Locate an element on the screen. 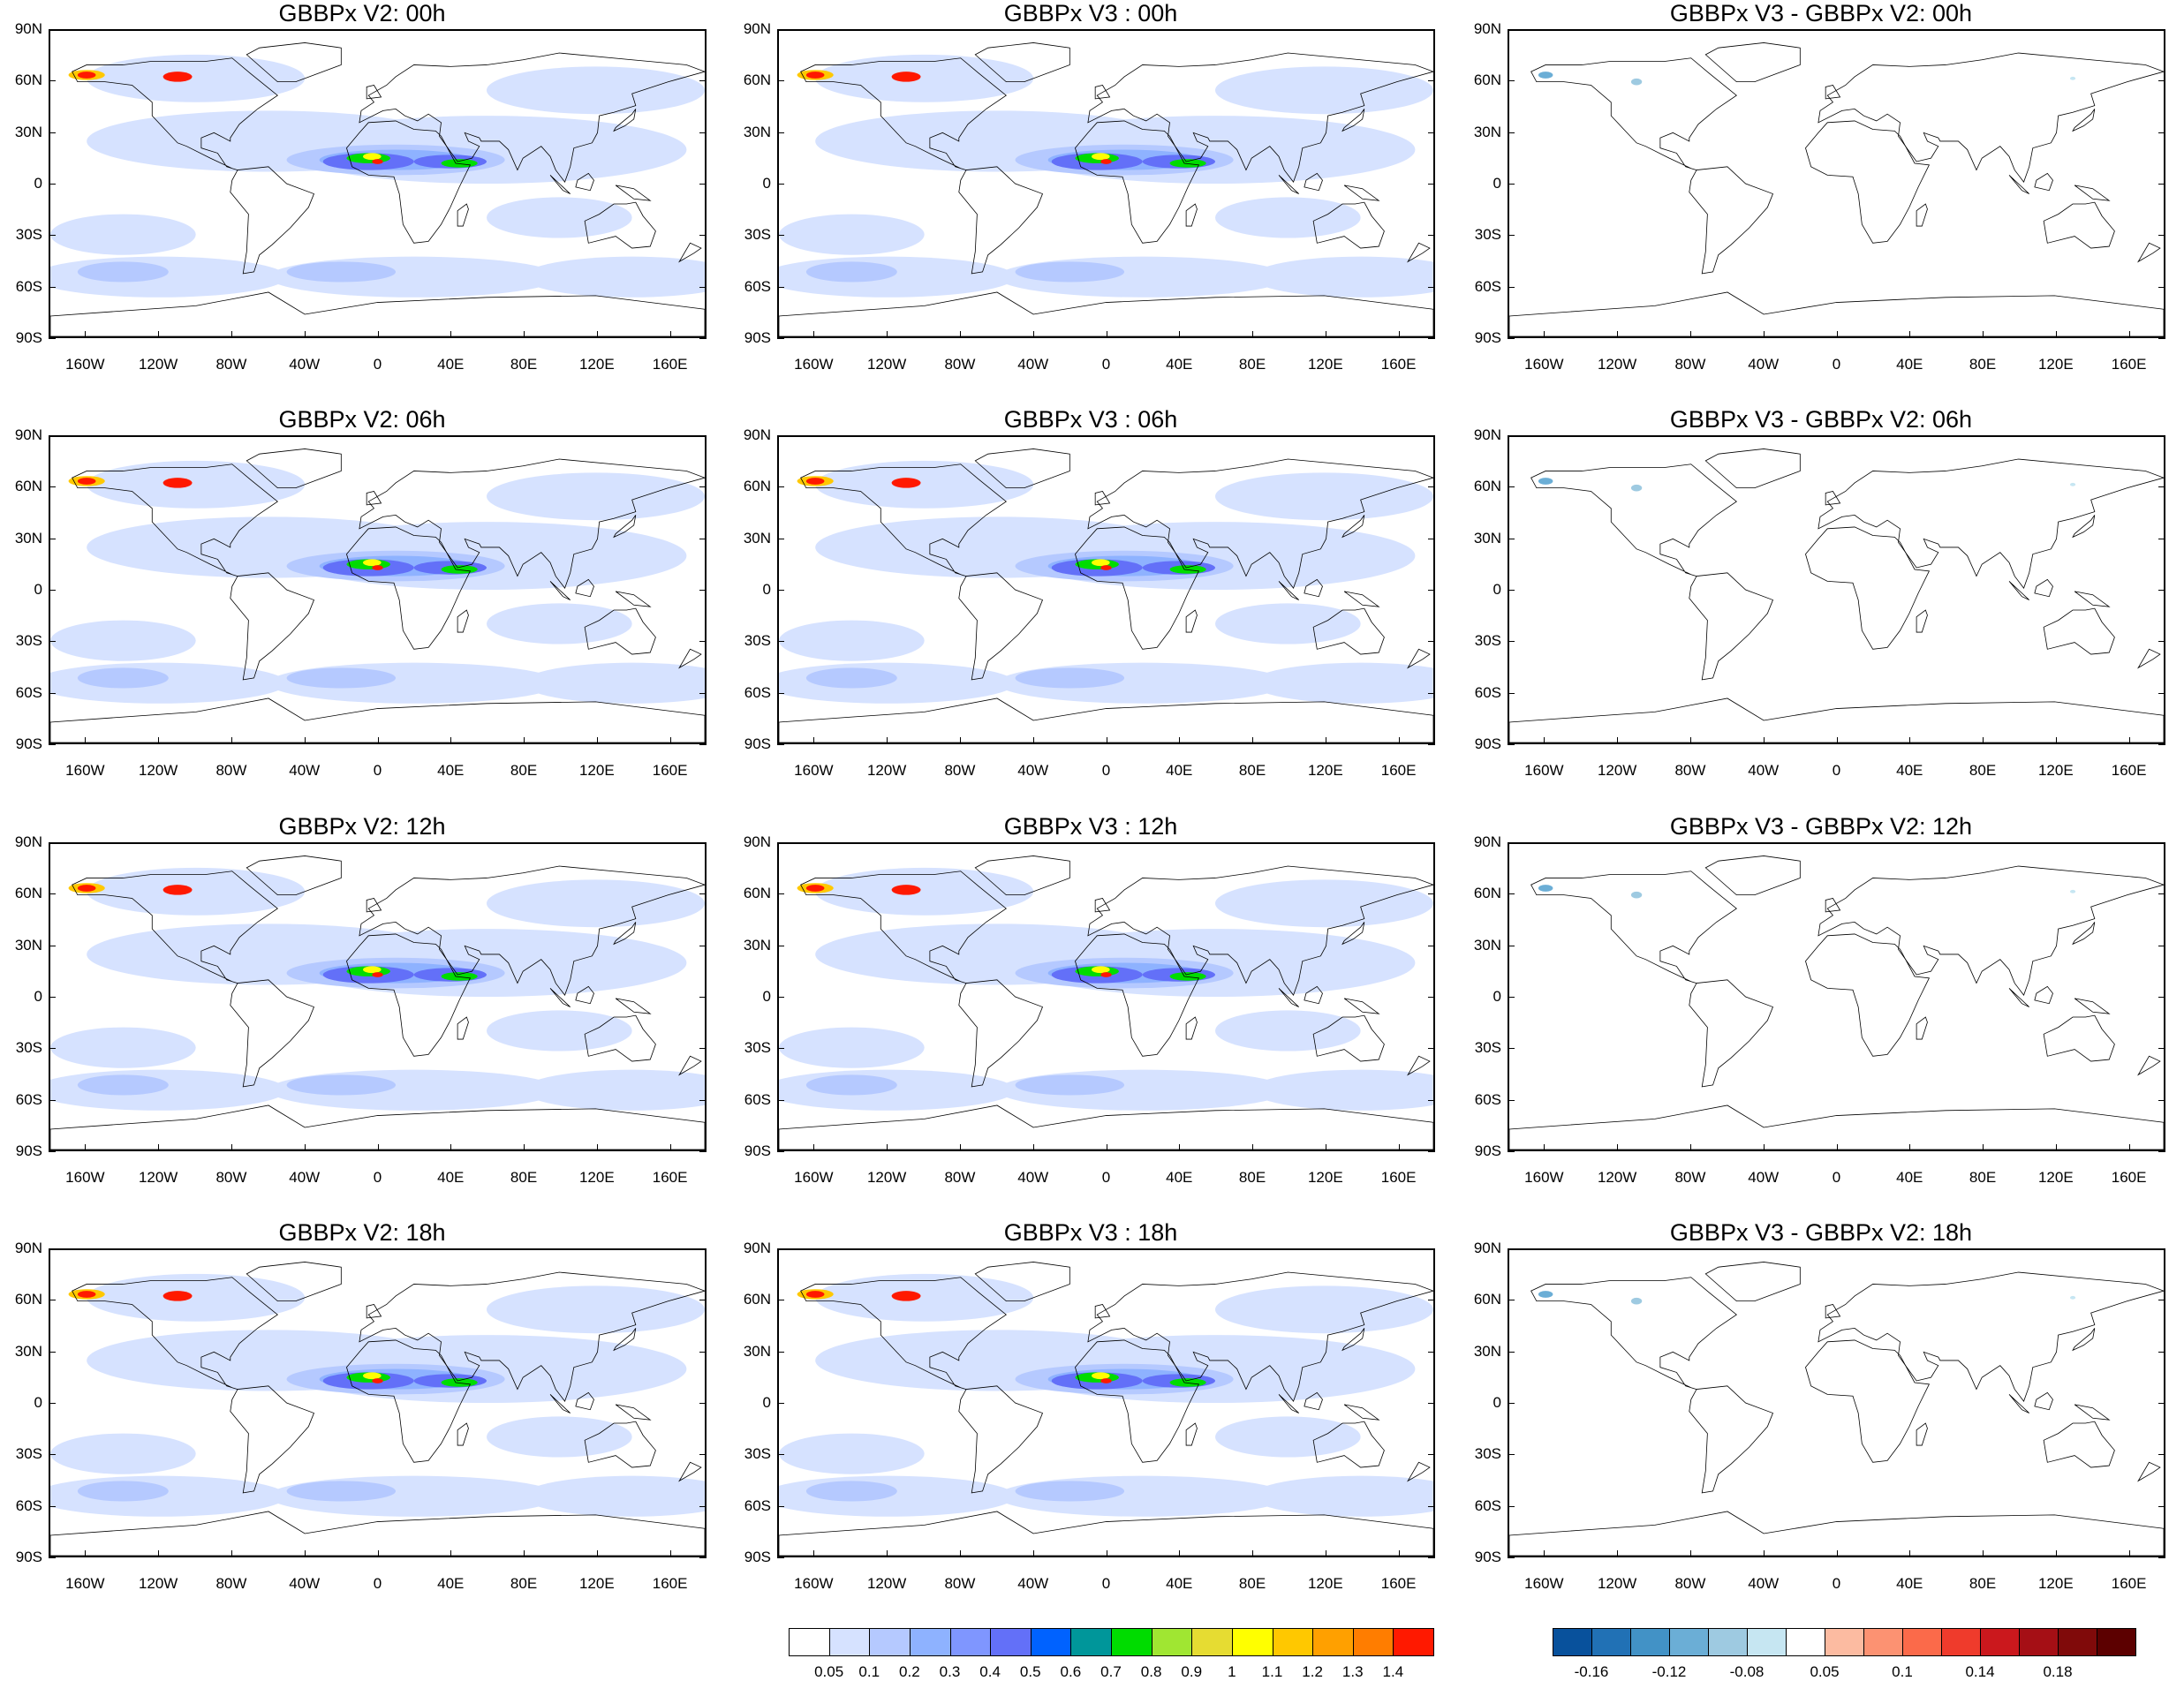 The height and width of the screenshot is (1681, 2184). longitude-label: 80W is located at coordinates (1690, 770).